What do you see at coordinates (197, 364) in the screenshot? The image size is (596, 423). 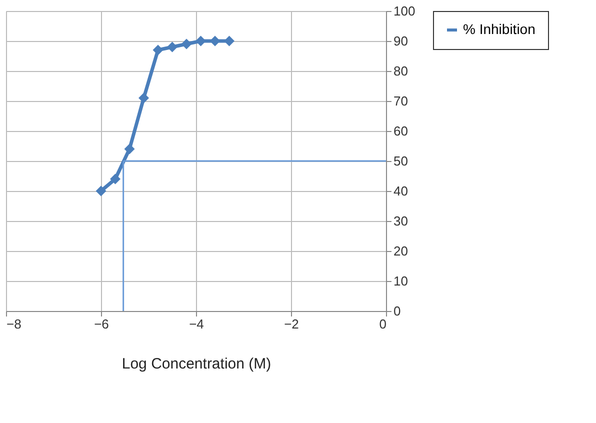 I see `x-axis-title: Log Concentration (M)` at bounding box center [197, 364].